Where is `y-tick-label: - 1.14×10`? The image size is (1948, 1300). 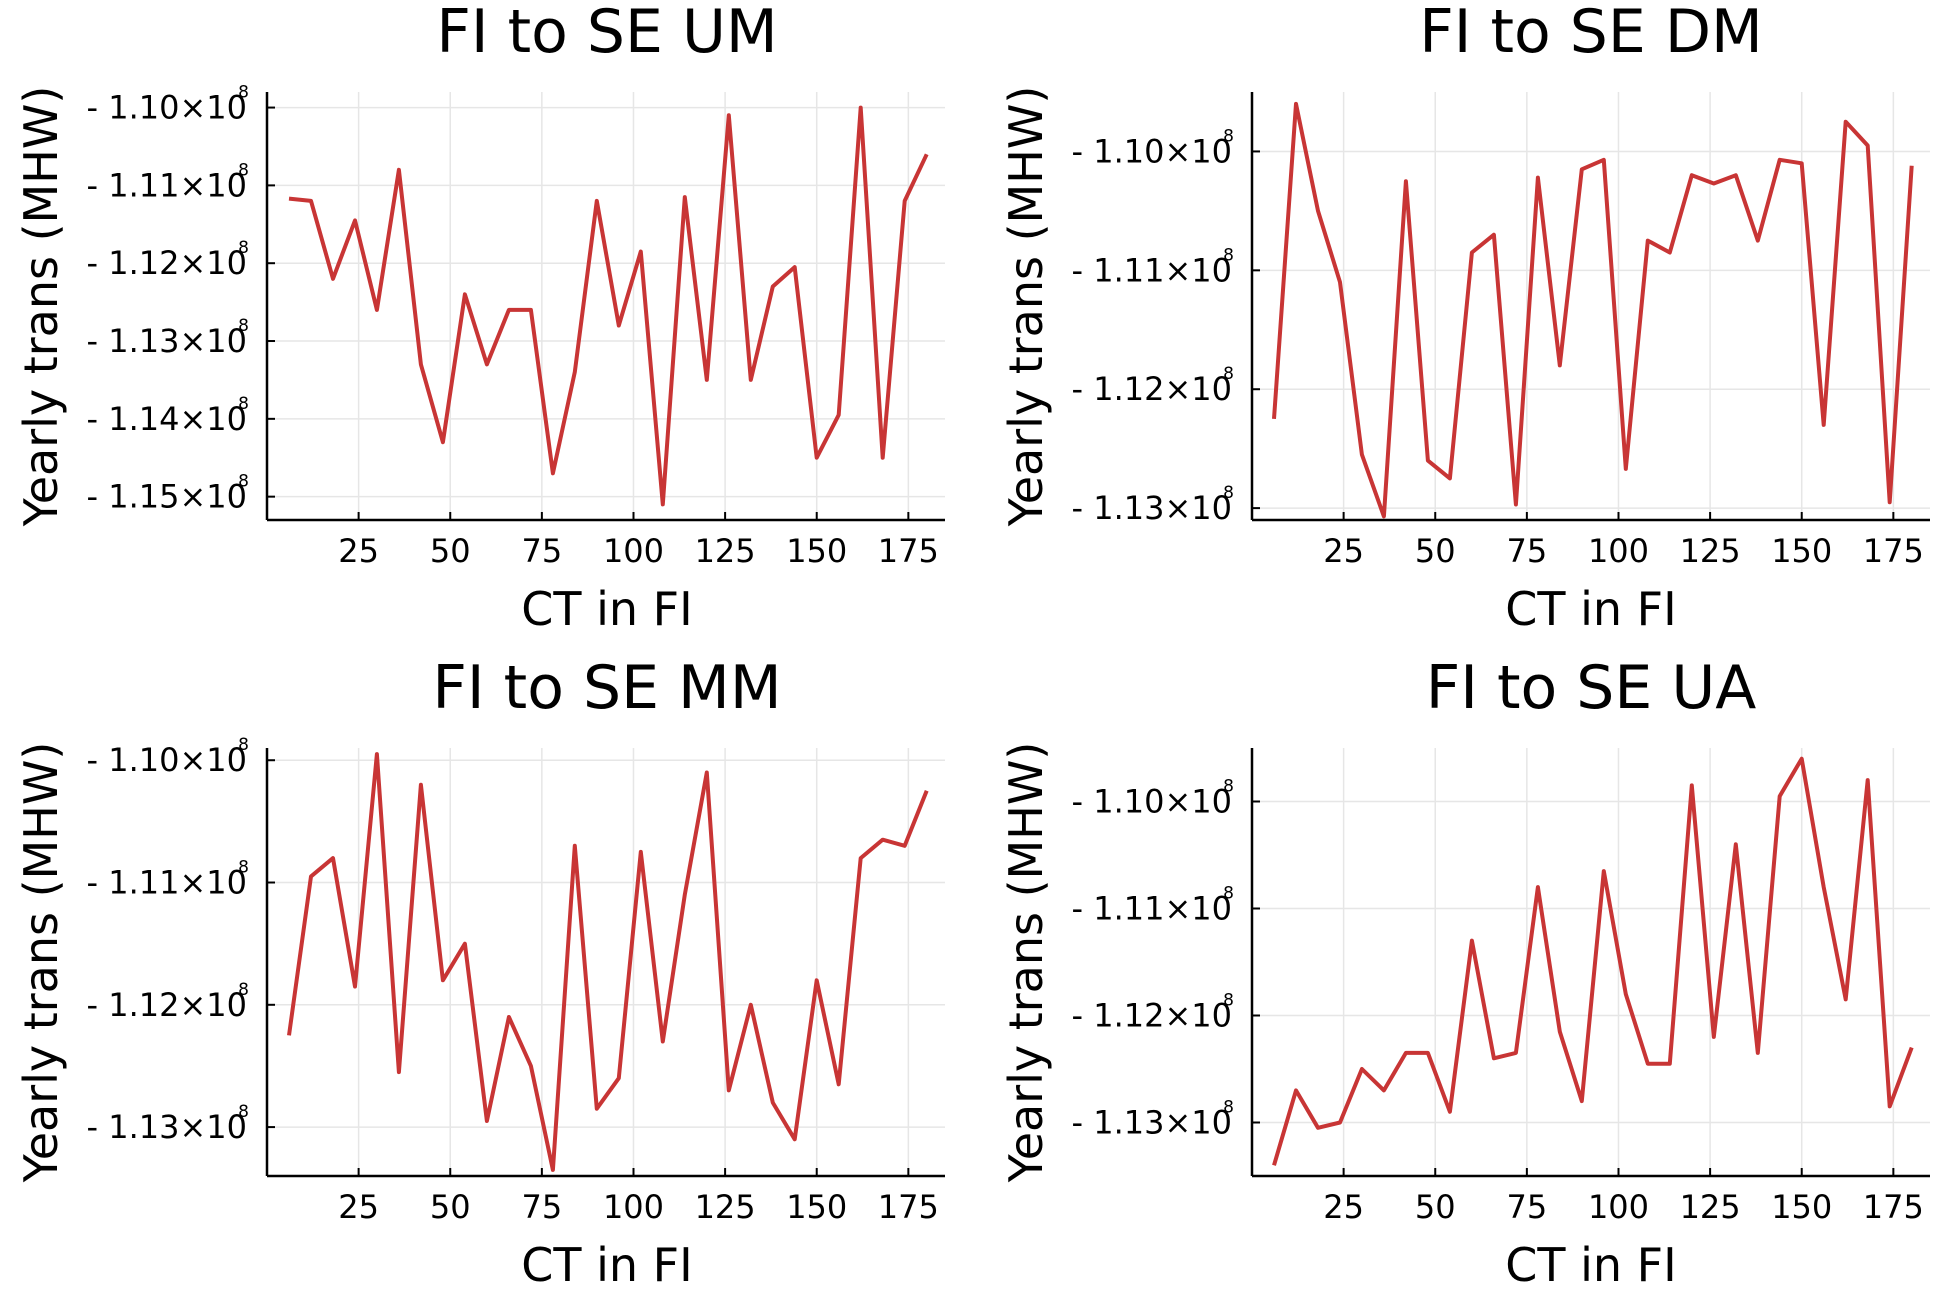 y-tick-label: - 1.14×10 is located at coordinates (167, 419).